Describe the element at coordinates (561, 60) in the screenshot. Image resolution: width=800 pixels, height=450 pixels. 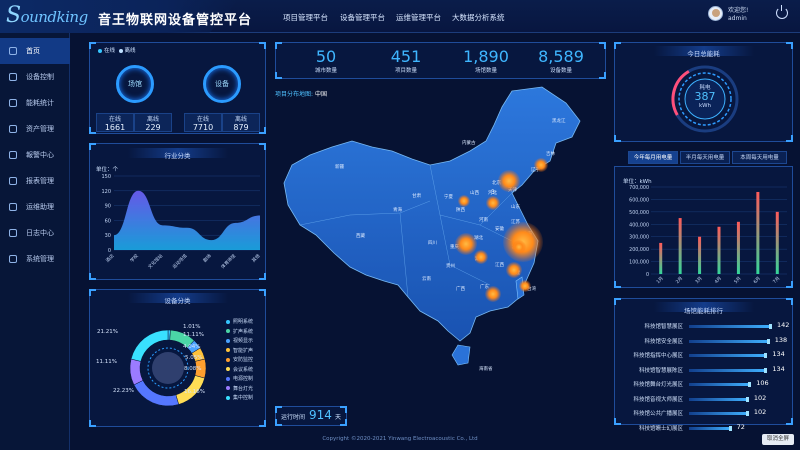
I see `stat-device-count: 8,589 设备数量` at that location.